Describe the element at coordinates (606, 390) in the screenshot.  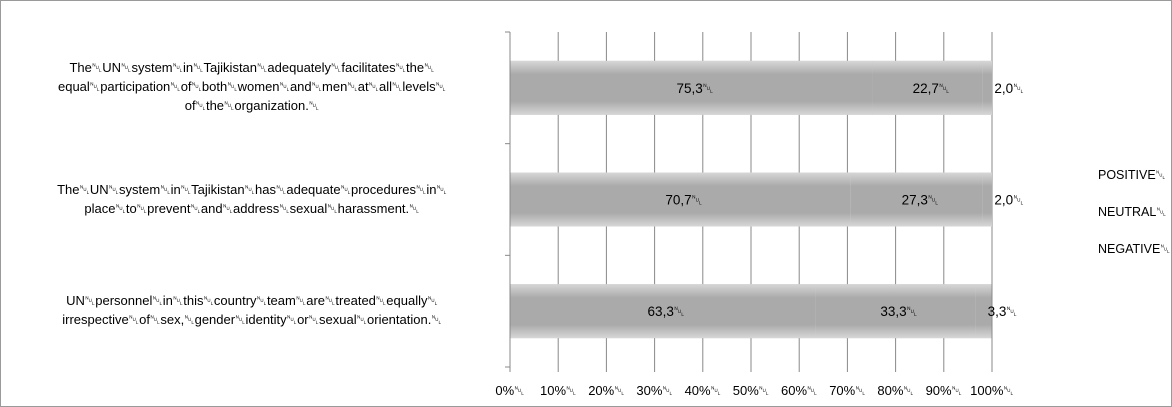
I see `x-tick-label: 20%␀` at that location.